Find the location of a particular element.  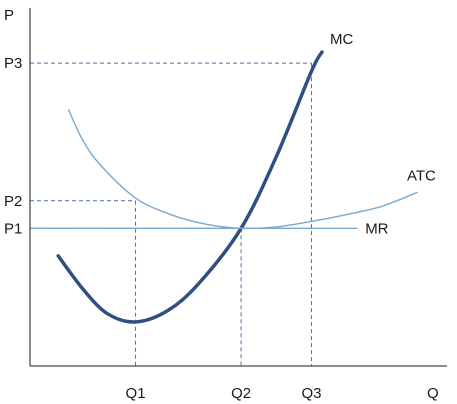

x-tick-label-q1: Q1 is located at coordinates (136, 393).